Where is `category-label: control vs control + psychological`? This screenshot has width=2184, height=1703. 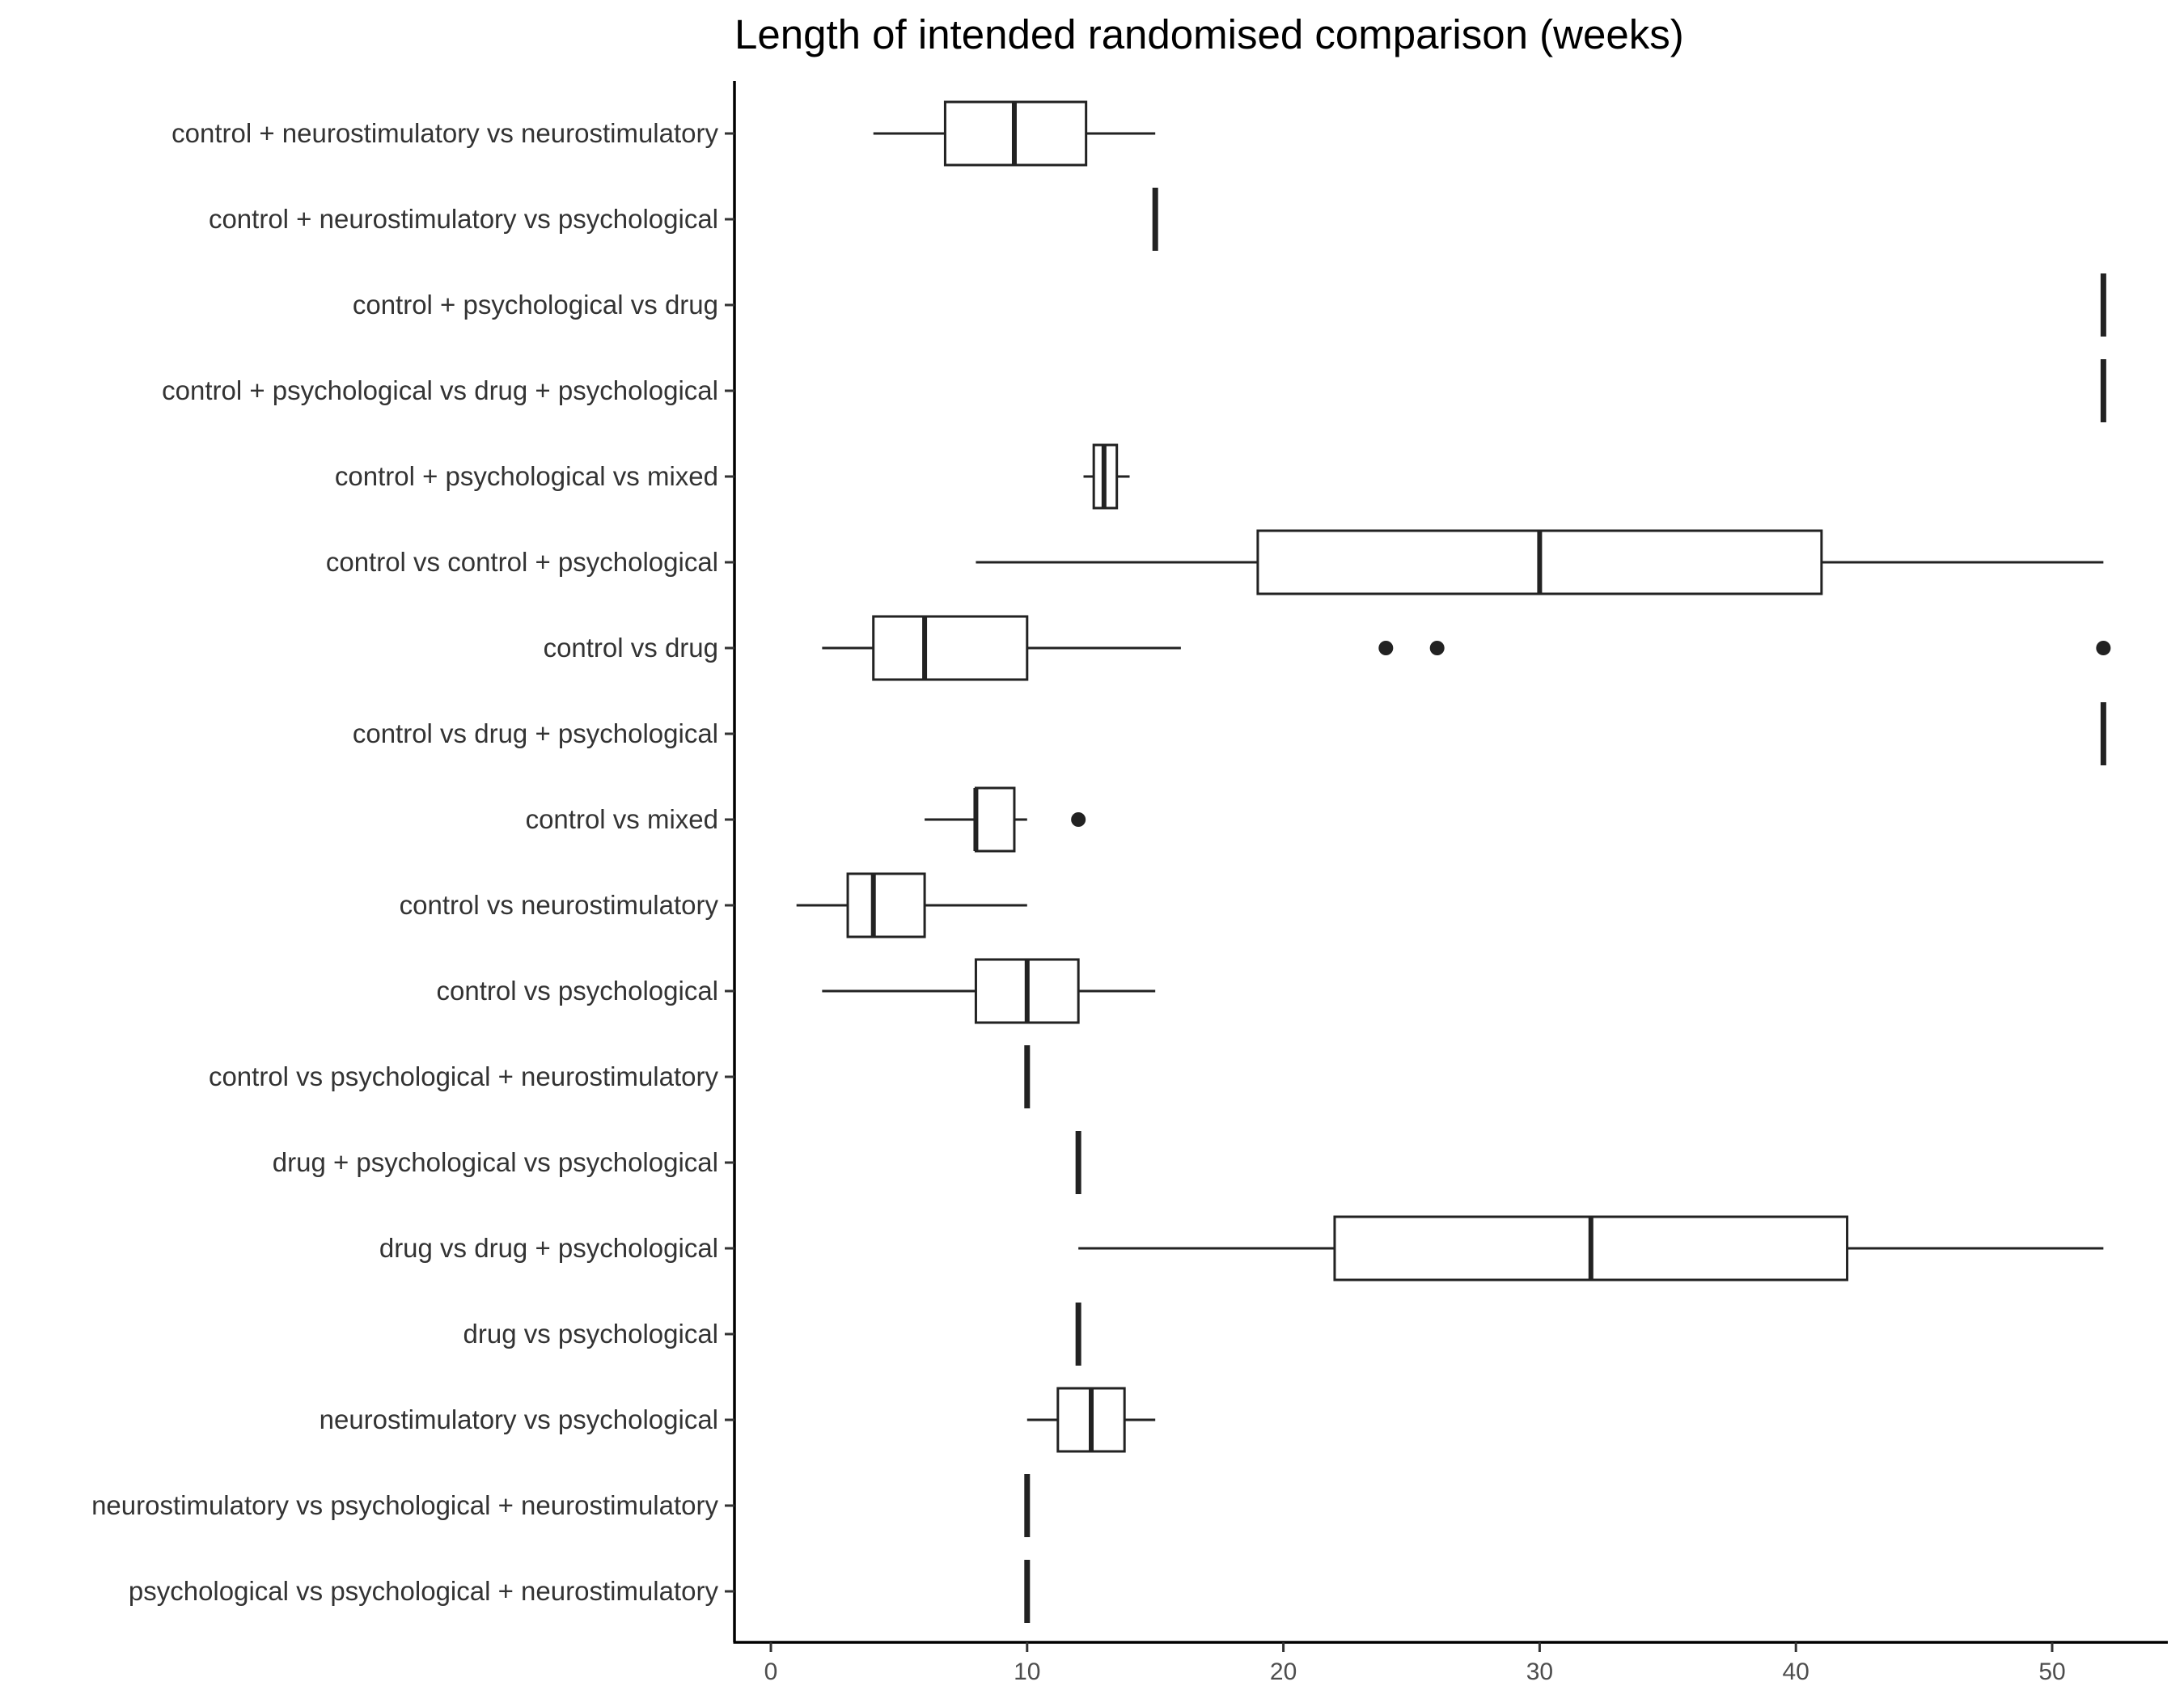 category-label: control vs control + psychological is located at coordinates (522, 562).